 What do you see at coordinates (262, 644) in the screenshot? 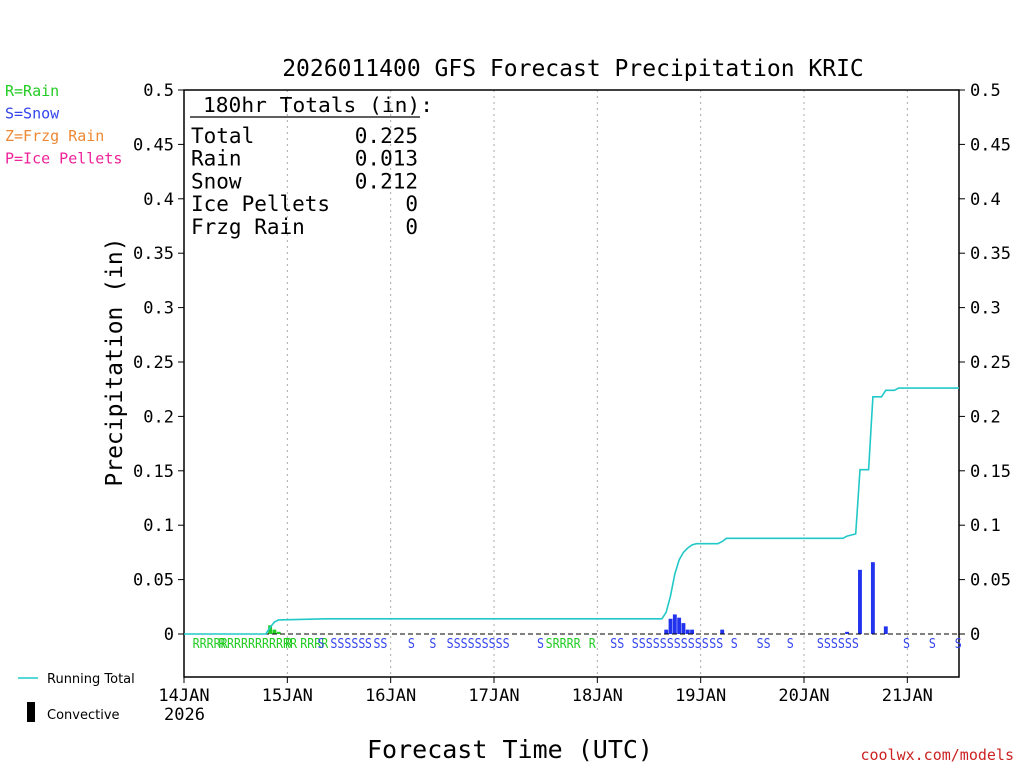
I see `type-marker: RRRRRRRRRR` at bounding box center [262, 644].